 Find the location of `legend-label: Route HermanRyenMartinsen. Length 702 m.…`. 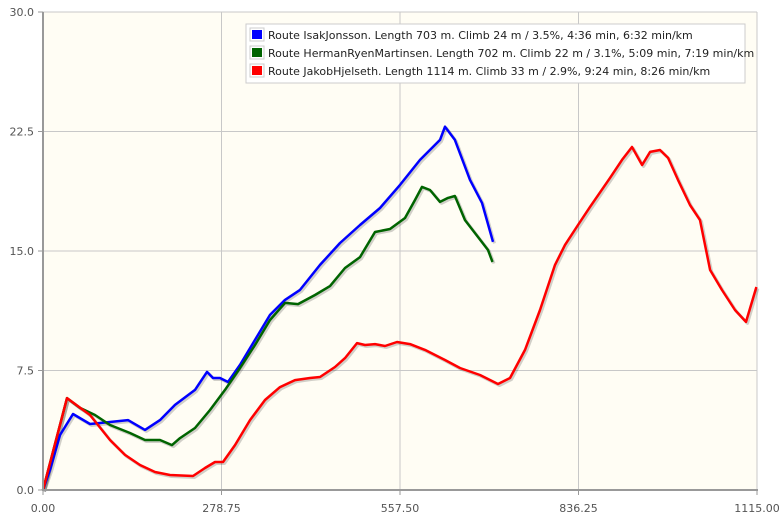

legend-label: Route HermanRyenMartinsen. Length 702 m.… is located at coordinates (511, 53).